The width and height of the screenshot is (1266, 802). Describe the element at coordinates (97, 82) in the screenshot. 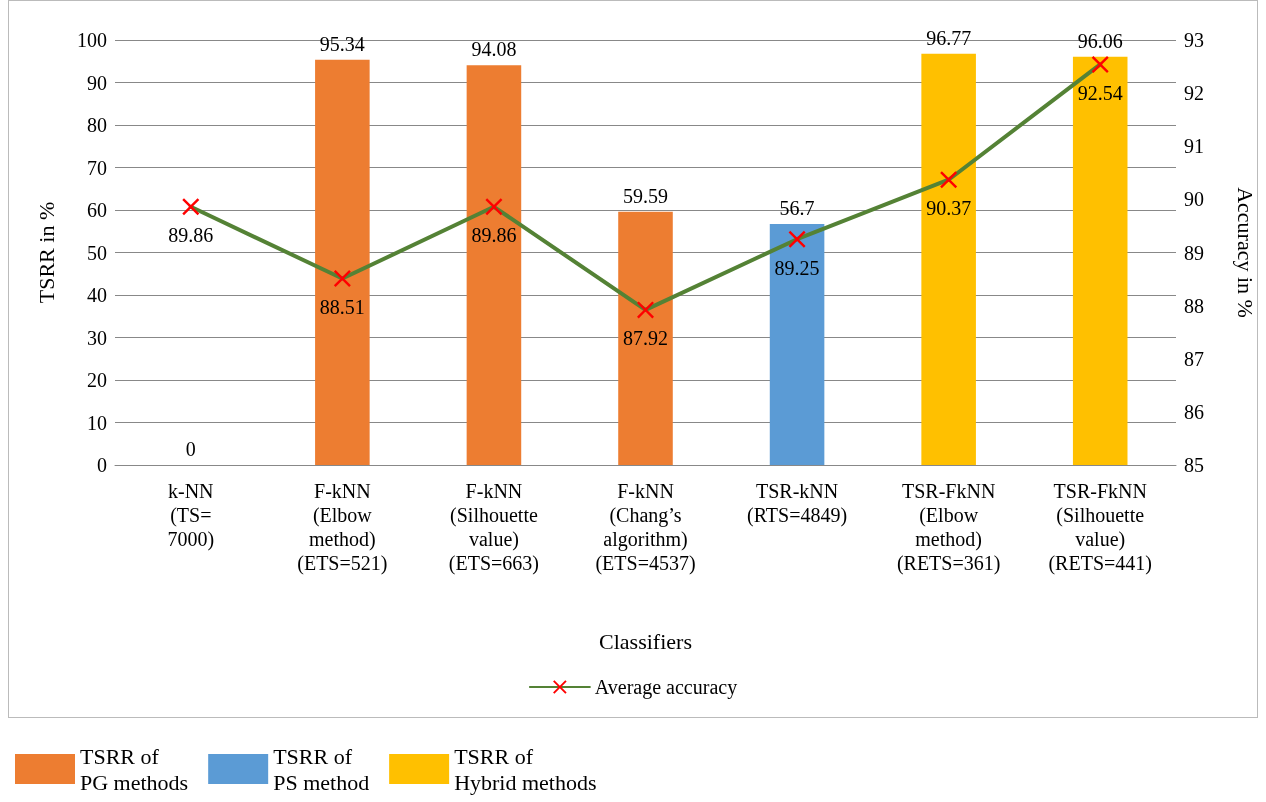

I see `y-tick-label: 90` at that location.